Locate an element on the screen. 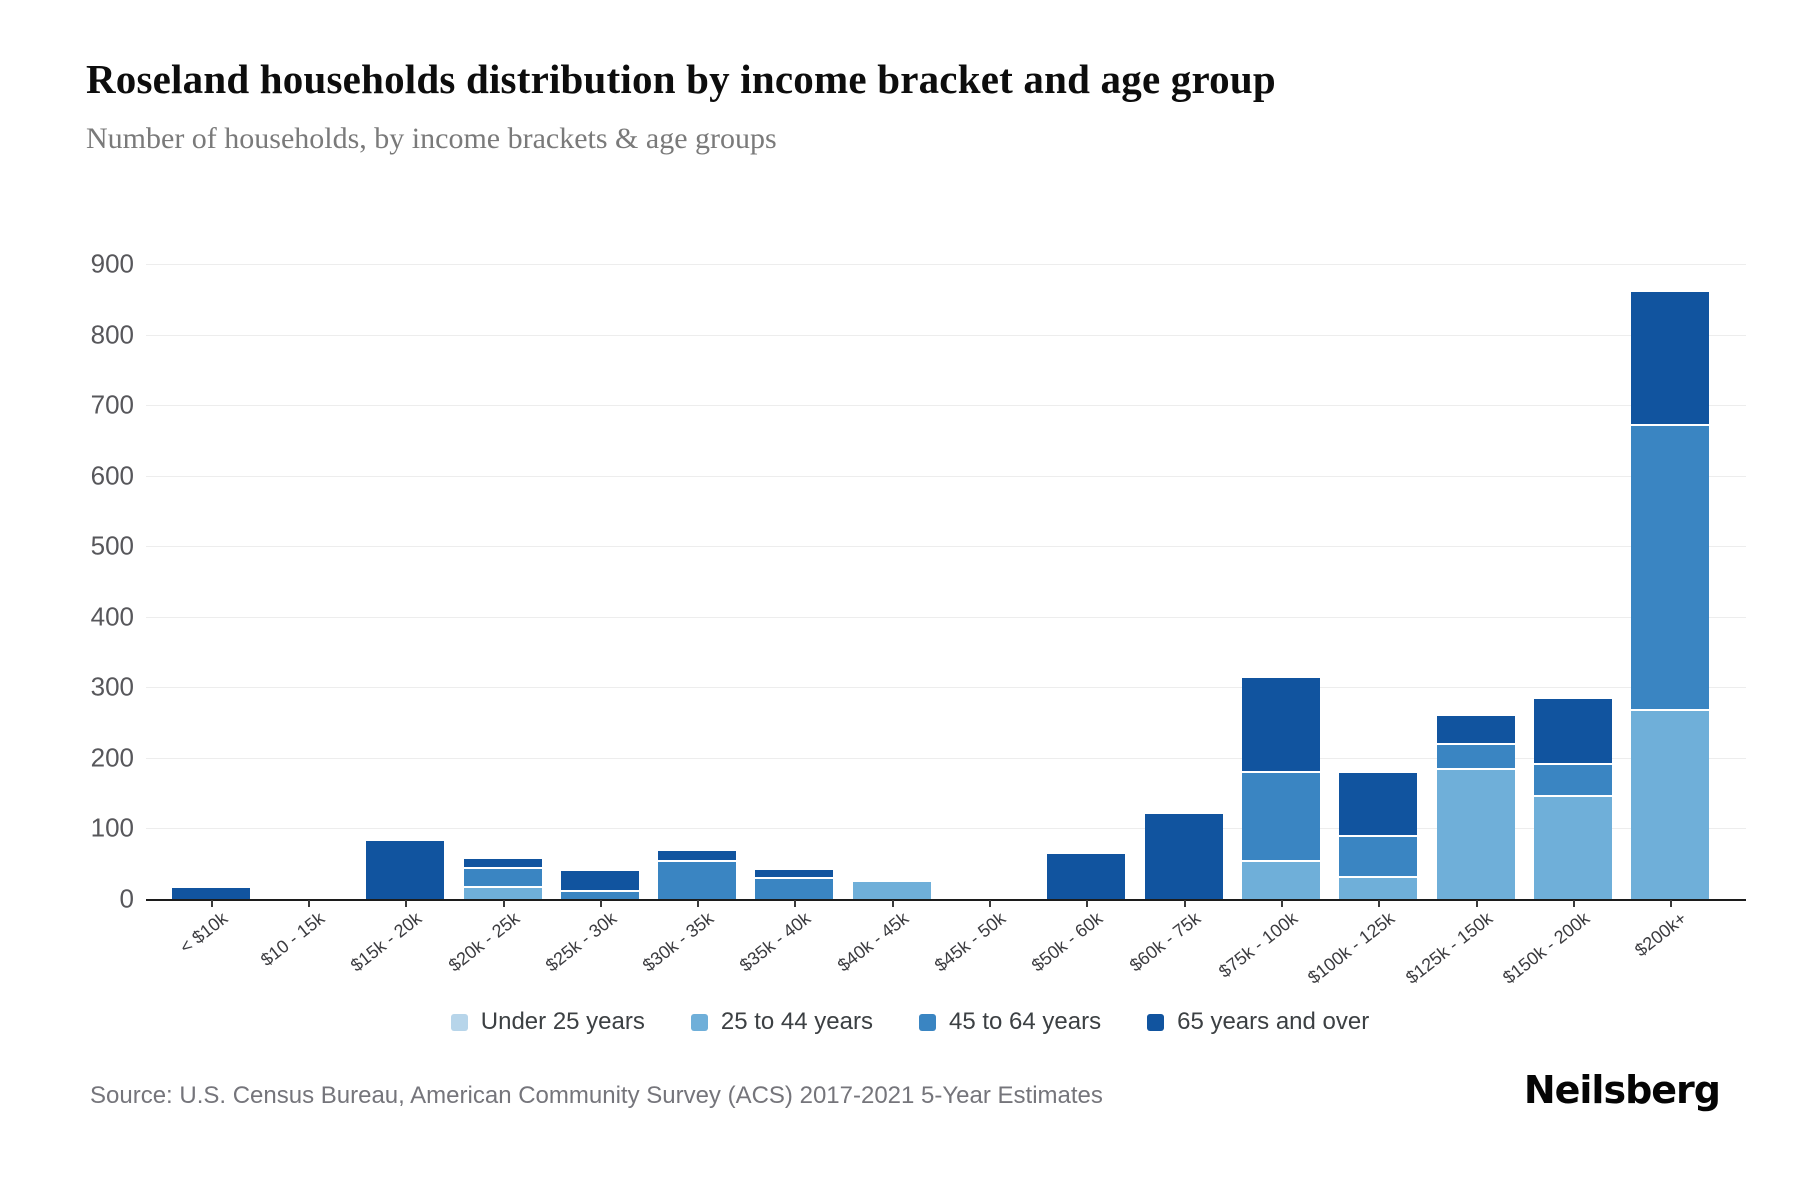 The image size is (1800, 1200). bar--50k-60k is located at coordinates (1086, 876).